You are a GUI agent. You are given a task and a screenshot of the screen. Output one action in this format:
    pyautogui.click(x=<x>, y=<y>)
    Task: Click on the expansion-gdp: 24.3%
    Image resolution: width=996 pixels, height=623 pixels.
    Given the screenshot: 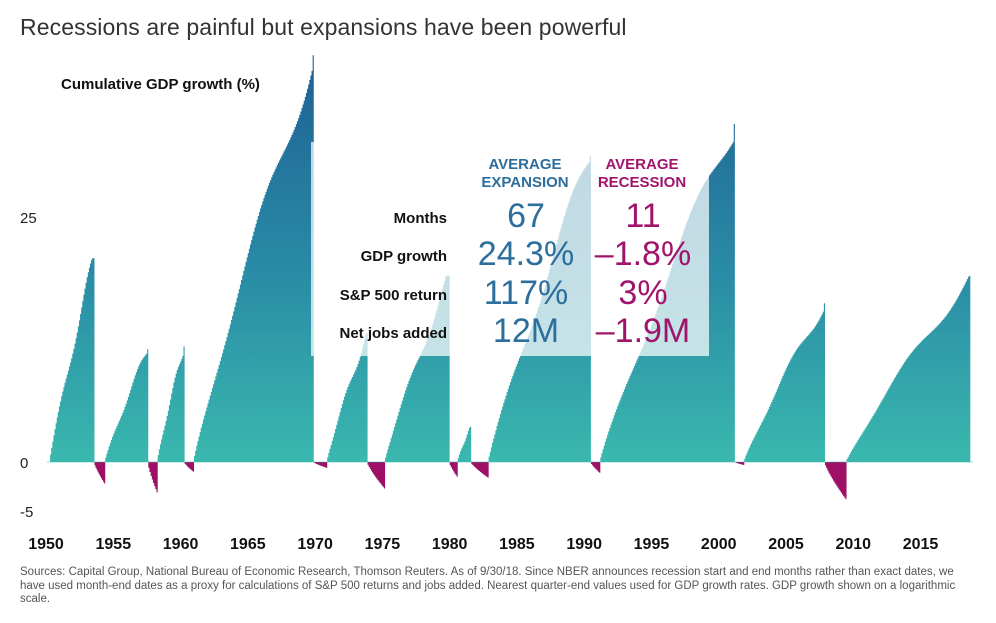 What is the action you would take?
    pyautogui.click(x=526, y=254)
    